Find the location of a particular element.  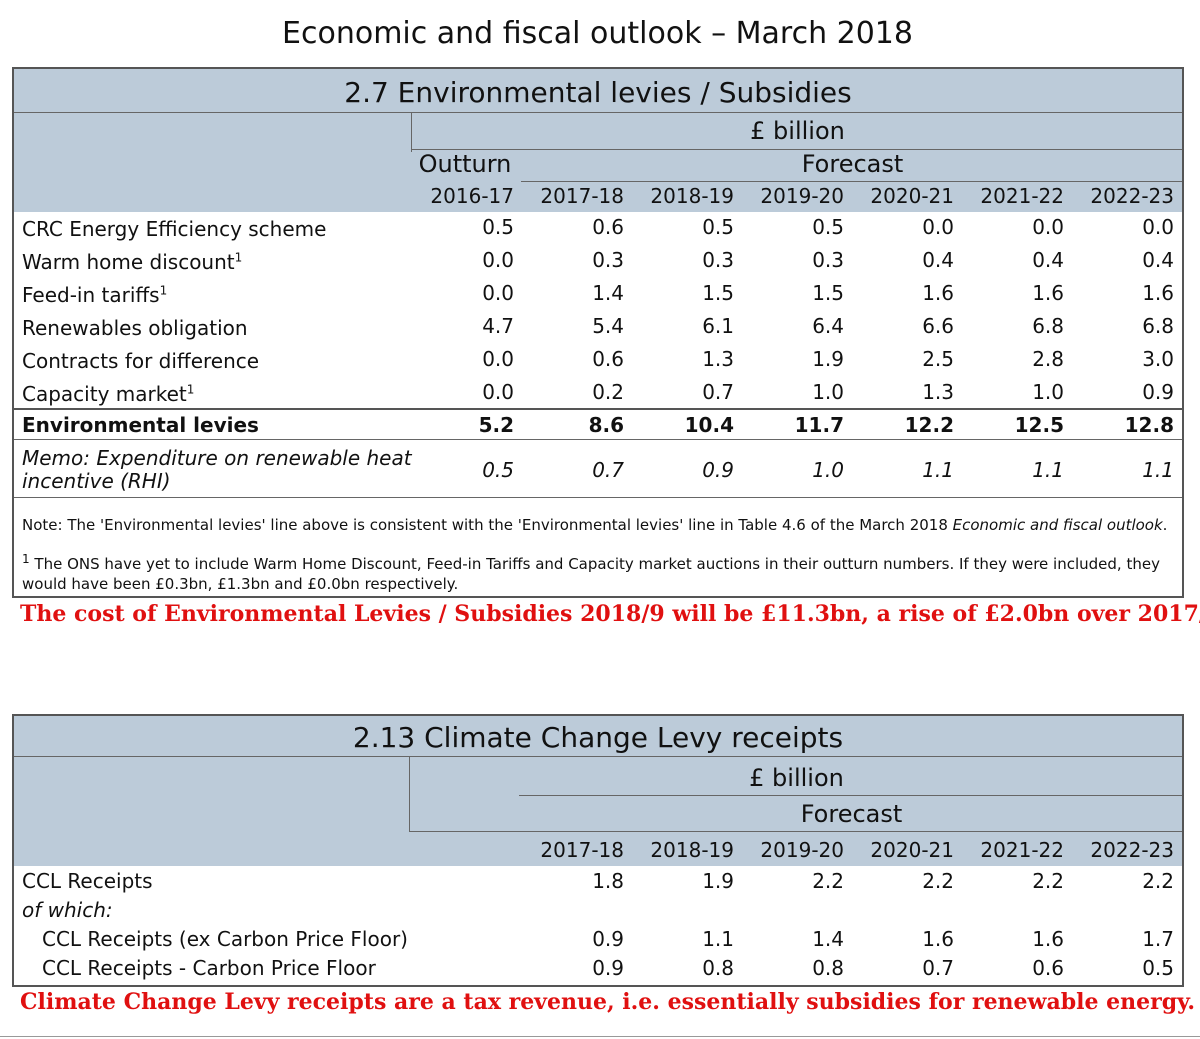

table-cell: 3.0 is located at coordinates (1158, 359).